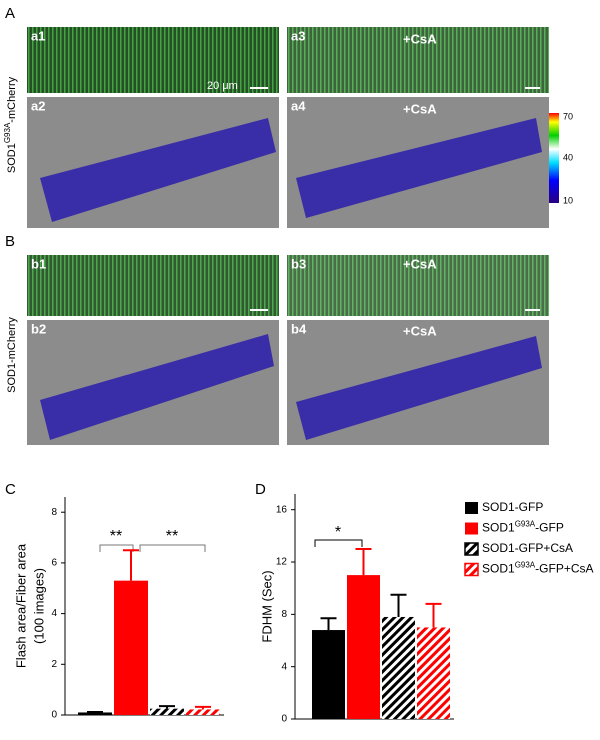 The width and height of the screenshot is (600, 740). Describe the element at coordinates (38, 606) in the screenshot. I see `y-axis-label: (100 images)` at that location.